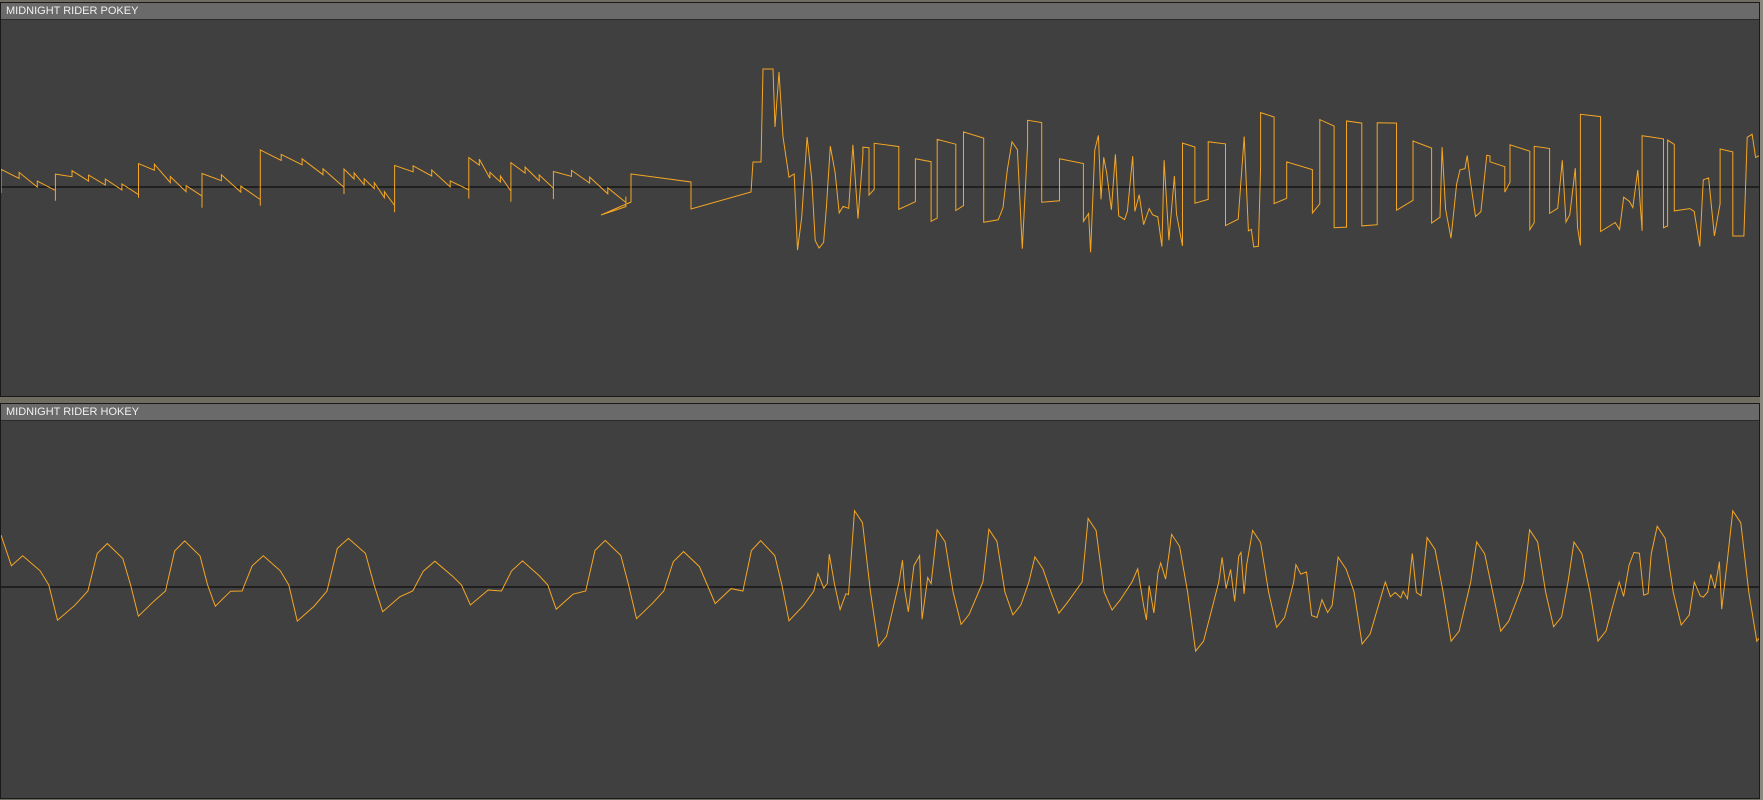 This screenshot has height=800, width=1763. Describe the element at coordinates (1761, 400) in the screenshot. I see `window-right-edge` at that location.